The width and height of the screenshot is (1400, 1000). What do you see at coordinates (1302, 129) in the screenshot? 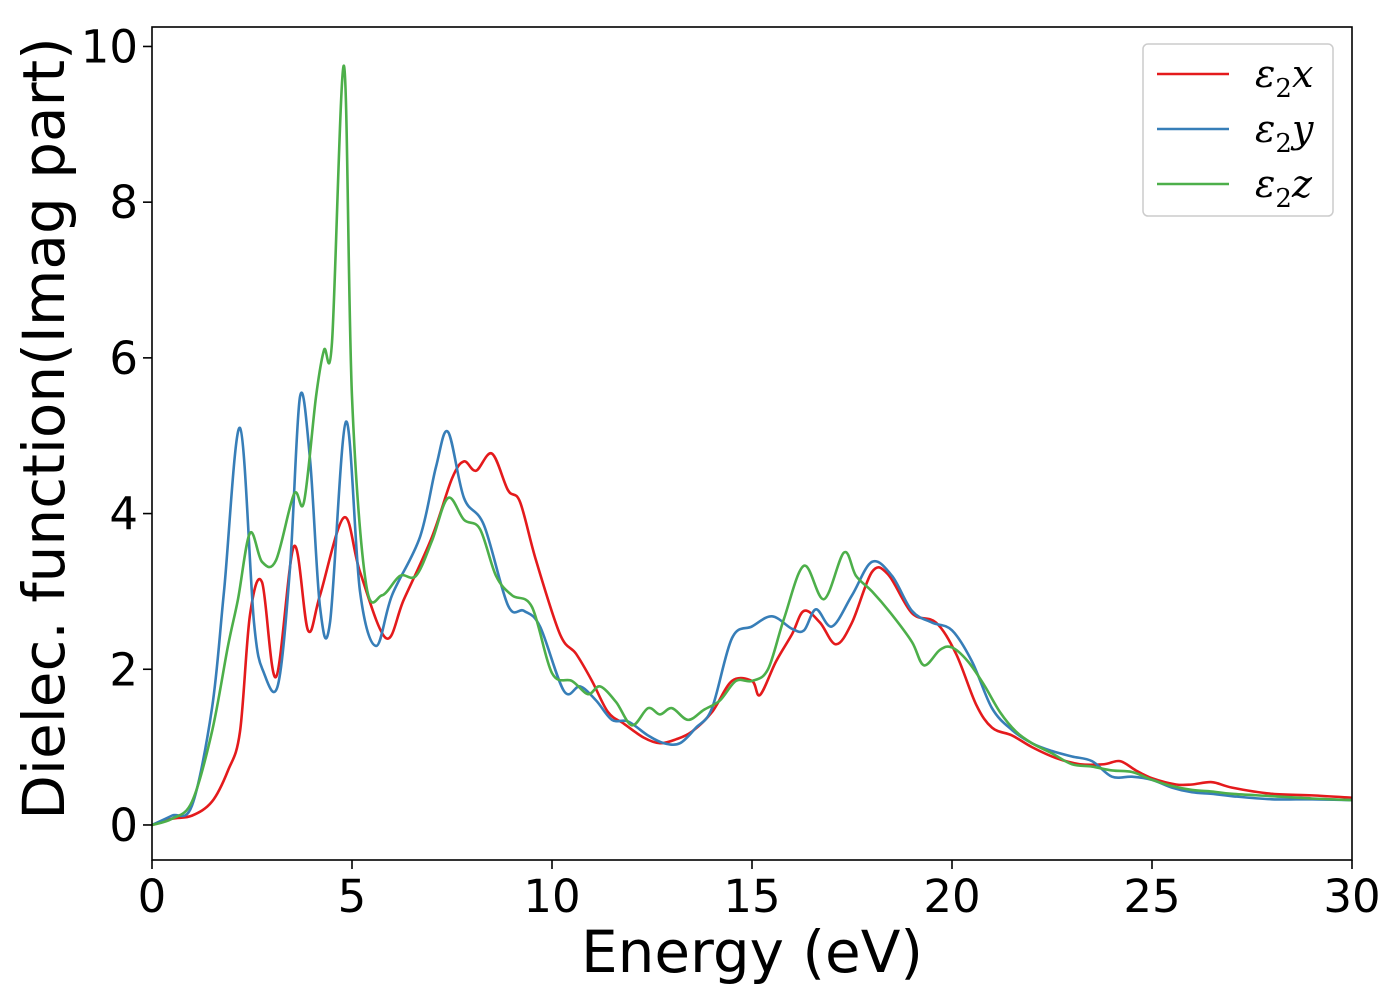
I see `legend-label-suffix: y` at bounding box center [1302, 129].